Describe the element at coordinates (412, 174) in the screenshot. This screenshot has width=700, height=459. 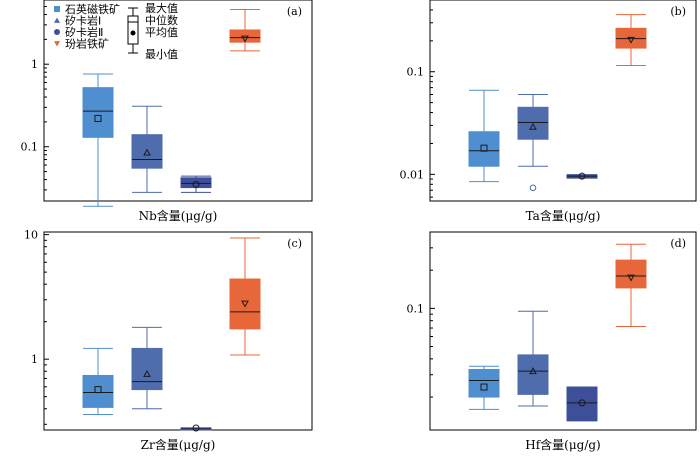
I see `y-tick-label: 0.01` at that location.